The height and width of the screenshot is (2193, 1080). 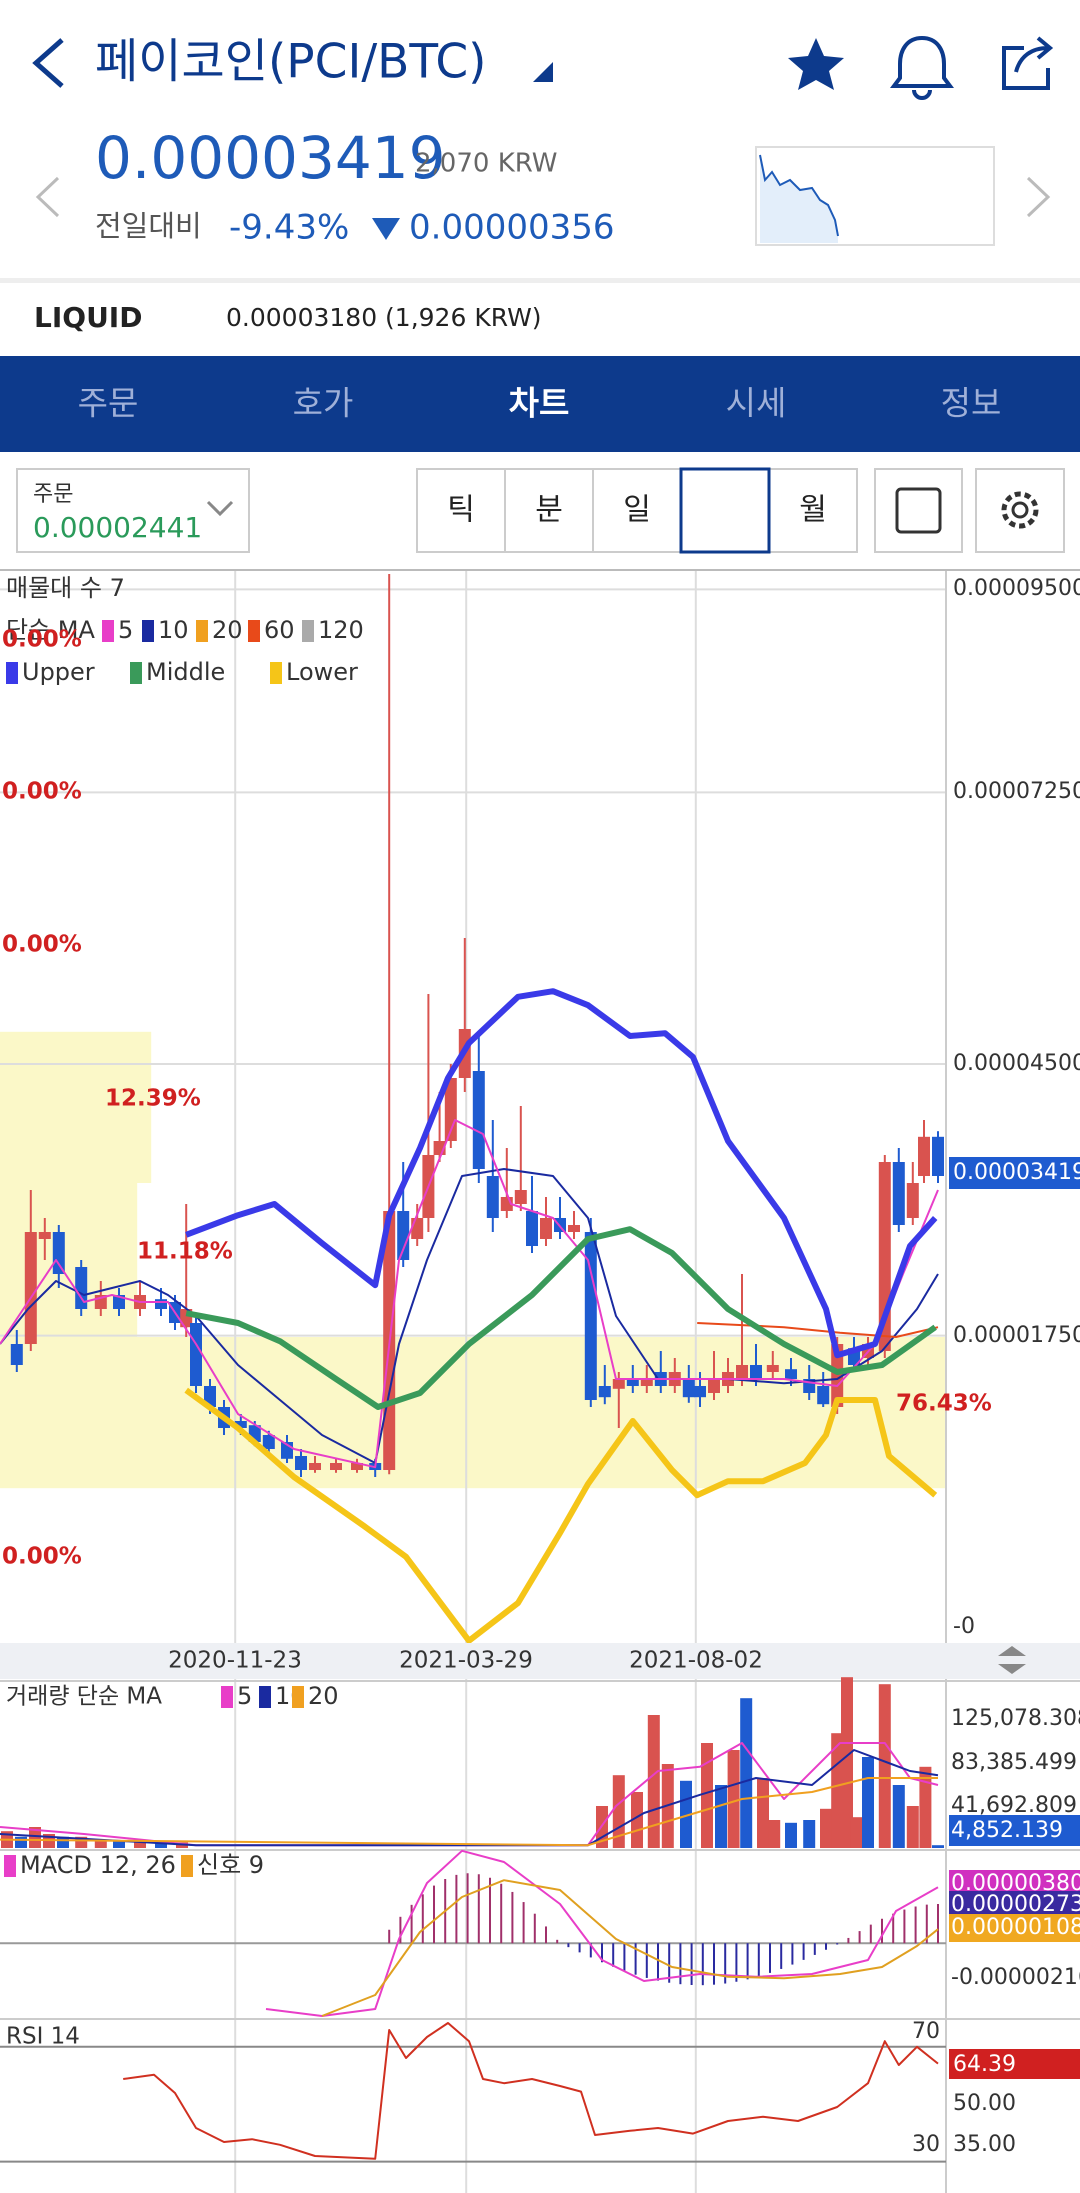 What do you see at coordinates (512, 228) in the screenshot?
I see `change-abs: 0.00000356` at bounding box center [512, 228].